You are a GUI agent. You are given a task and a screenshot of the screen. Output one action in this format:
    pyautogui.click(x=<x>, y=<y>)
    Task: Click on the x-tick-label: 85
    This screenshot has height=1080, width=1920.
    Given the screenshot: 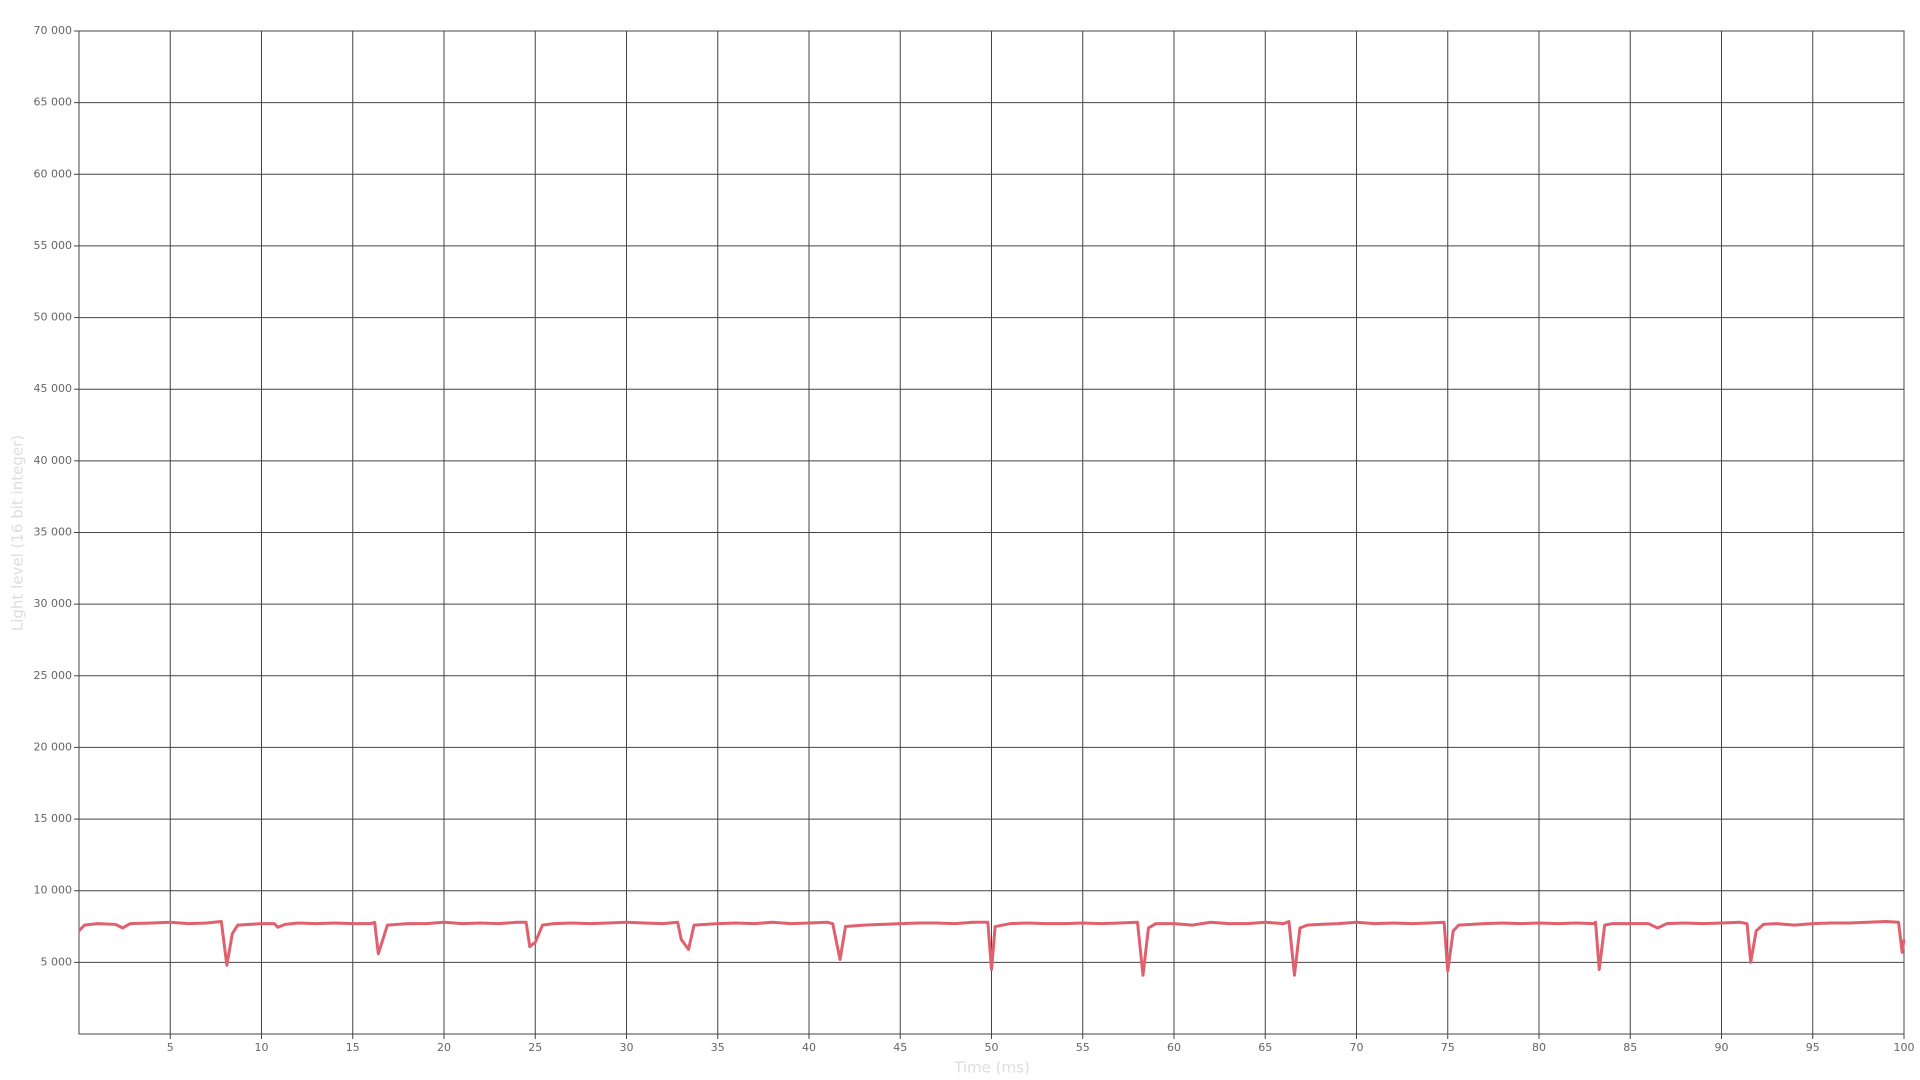 What is the action you would take?
    pyautogui.click(x=1630, y=1047)
    